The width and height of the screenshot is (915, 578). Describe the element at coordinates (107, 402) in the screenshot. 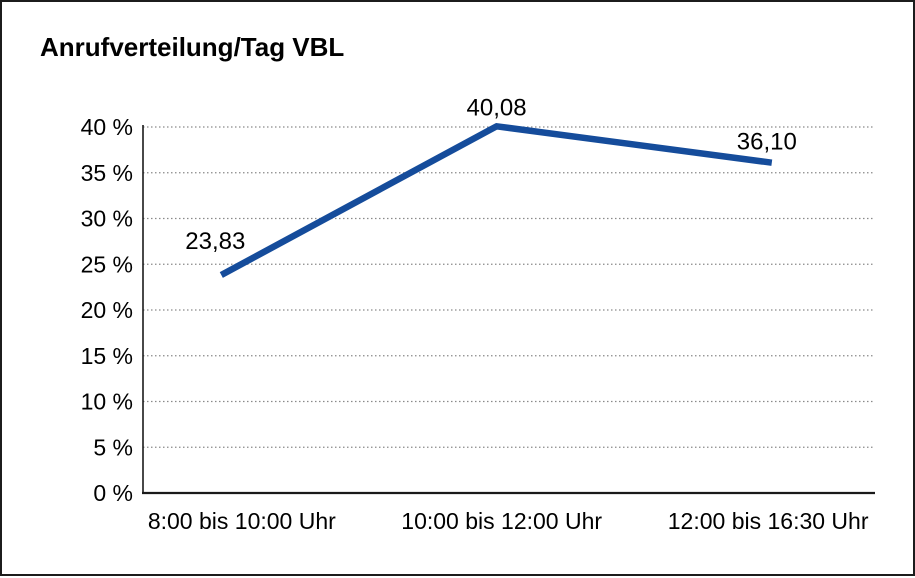

I see `y-tick-label: 10 %` at that location.